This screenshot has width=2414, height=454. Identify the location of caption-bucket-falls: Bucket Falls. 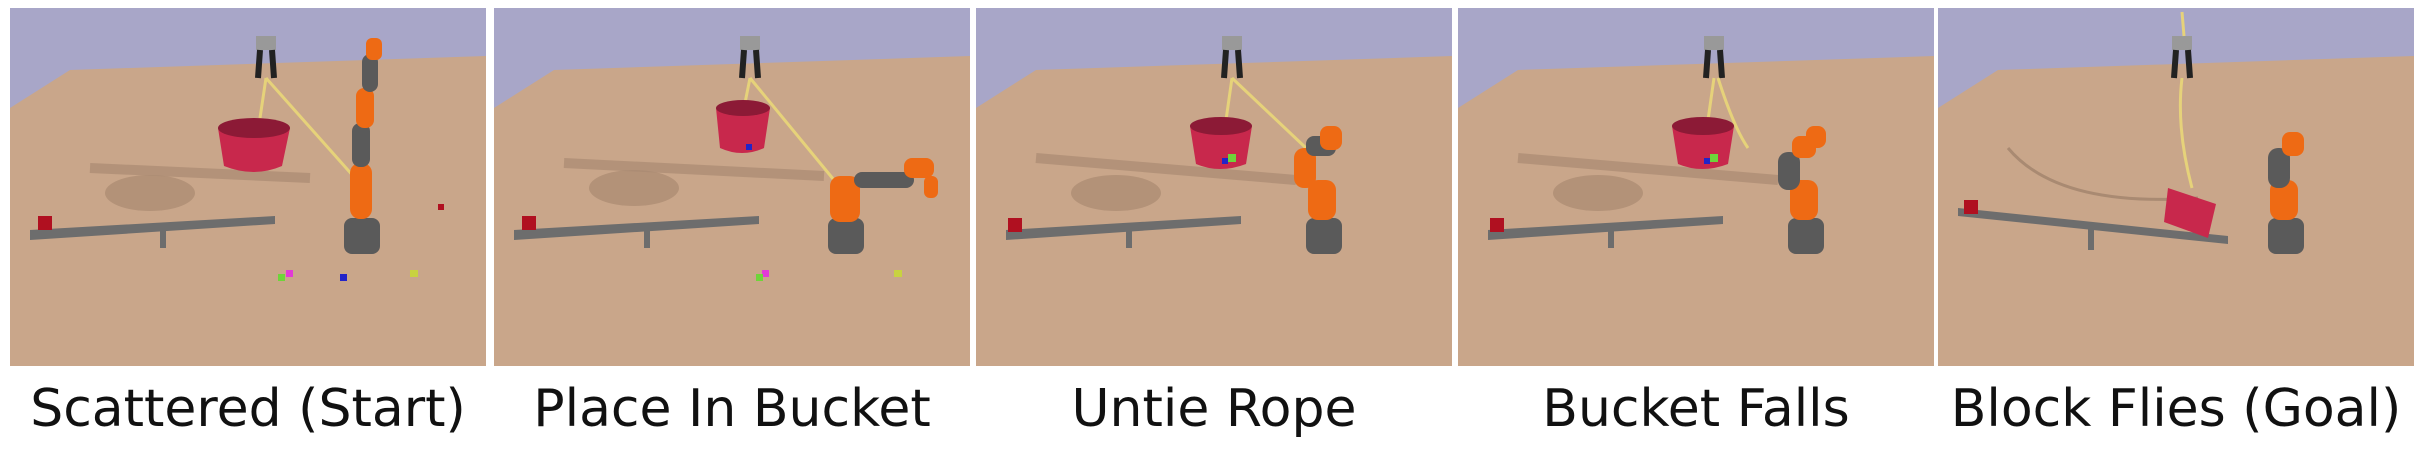
(1696, 409).